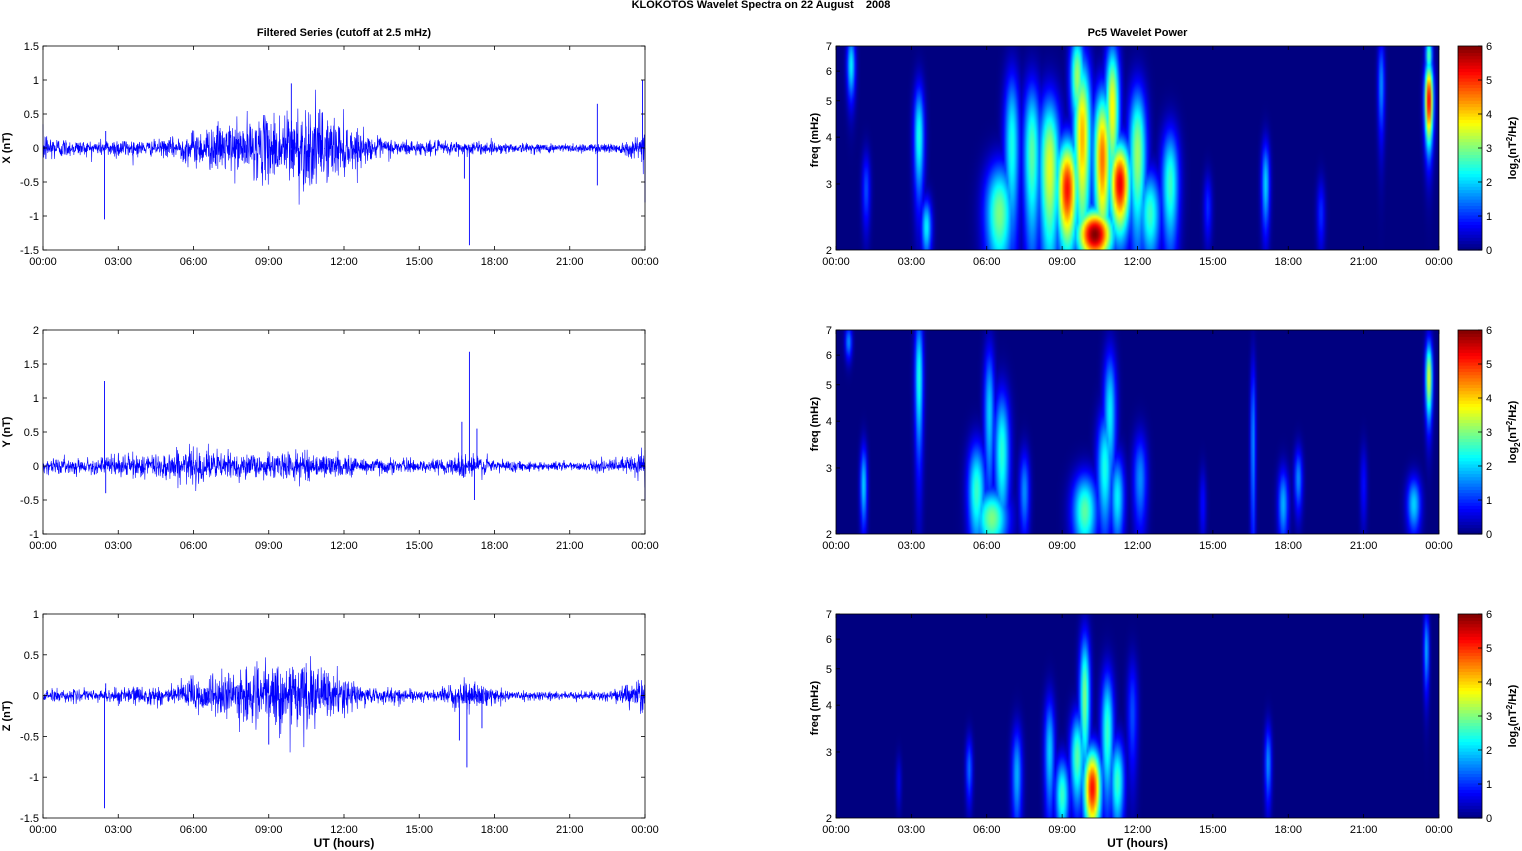  I want to click on z-wavelet-colorbar-tick-label: 2, so click(1489, 751).